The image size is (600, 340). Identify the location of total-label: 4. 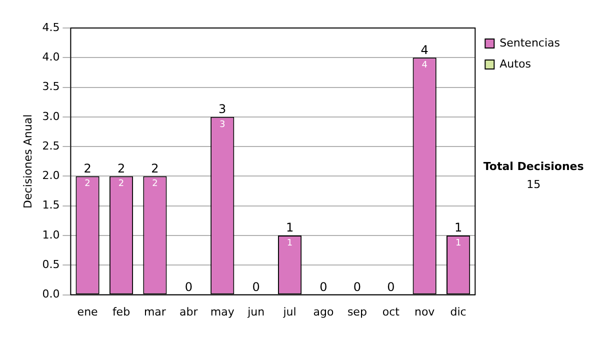
(424, 49).